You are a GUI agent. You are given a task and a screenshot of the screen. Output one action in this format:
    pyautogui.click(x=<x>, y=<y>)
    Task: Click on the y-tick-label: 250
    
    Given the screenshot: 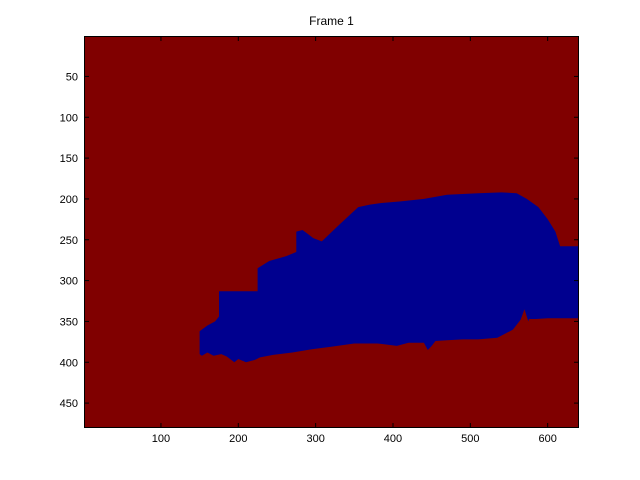 What is the action you would take?
    pyautogui.click(x=69, y=241)
    